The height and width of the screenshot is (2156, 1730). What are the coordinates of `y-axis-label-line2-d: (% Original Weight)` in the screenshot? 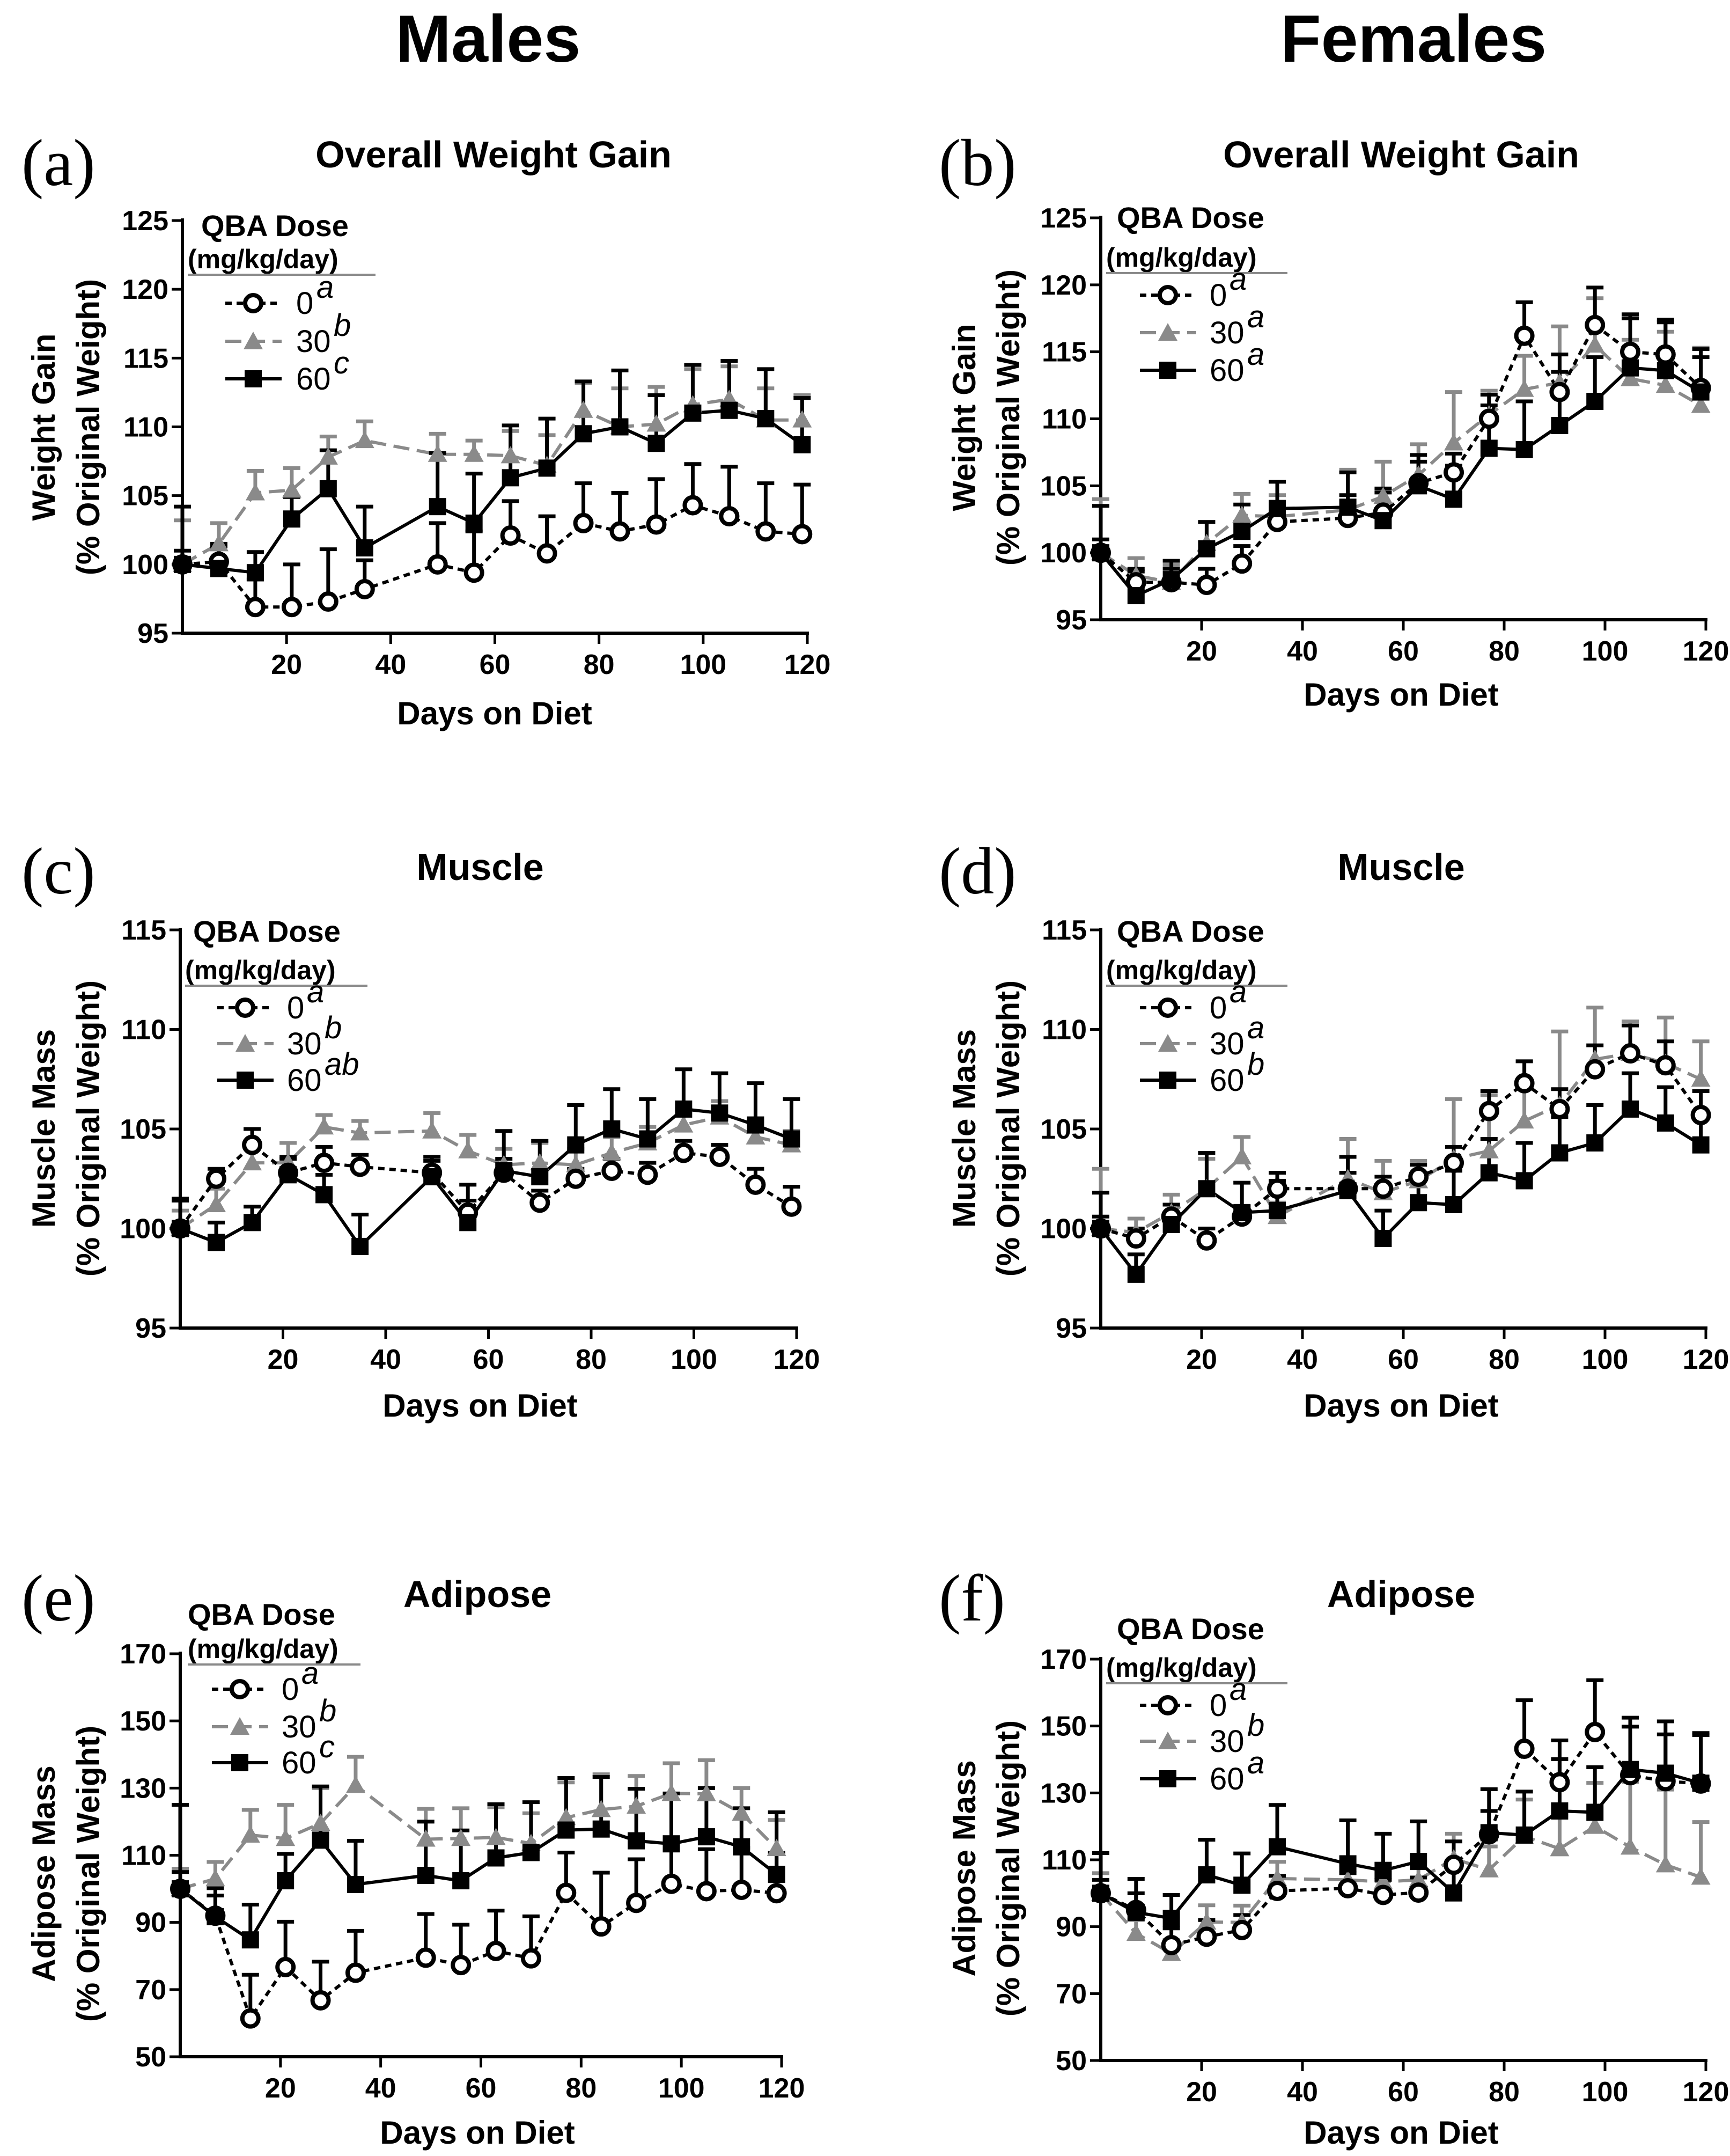 It's located at (1008, 1128).